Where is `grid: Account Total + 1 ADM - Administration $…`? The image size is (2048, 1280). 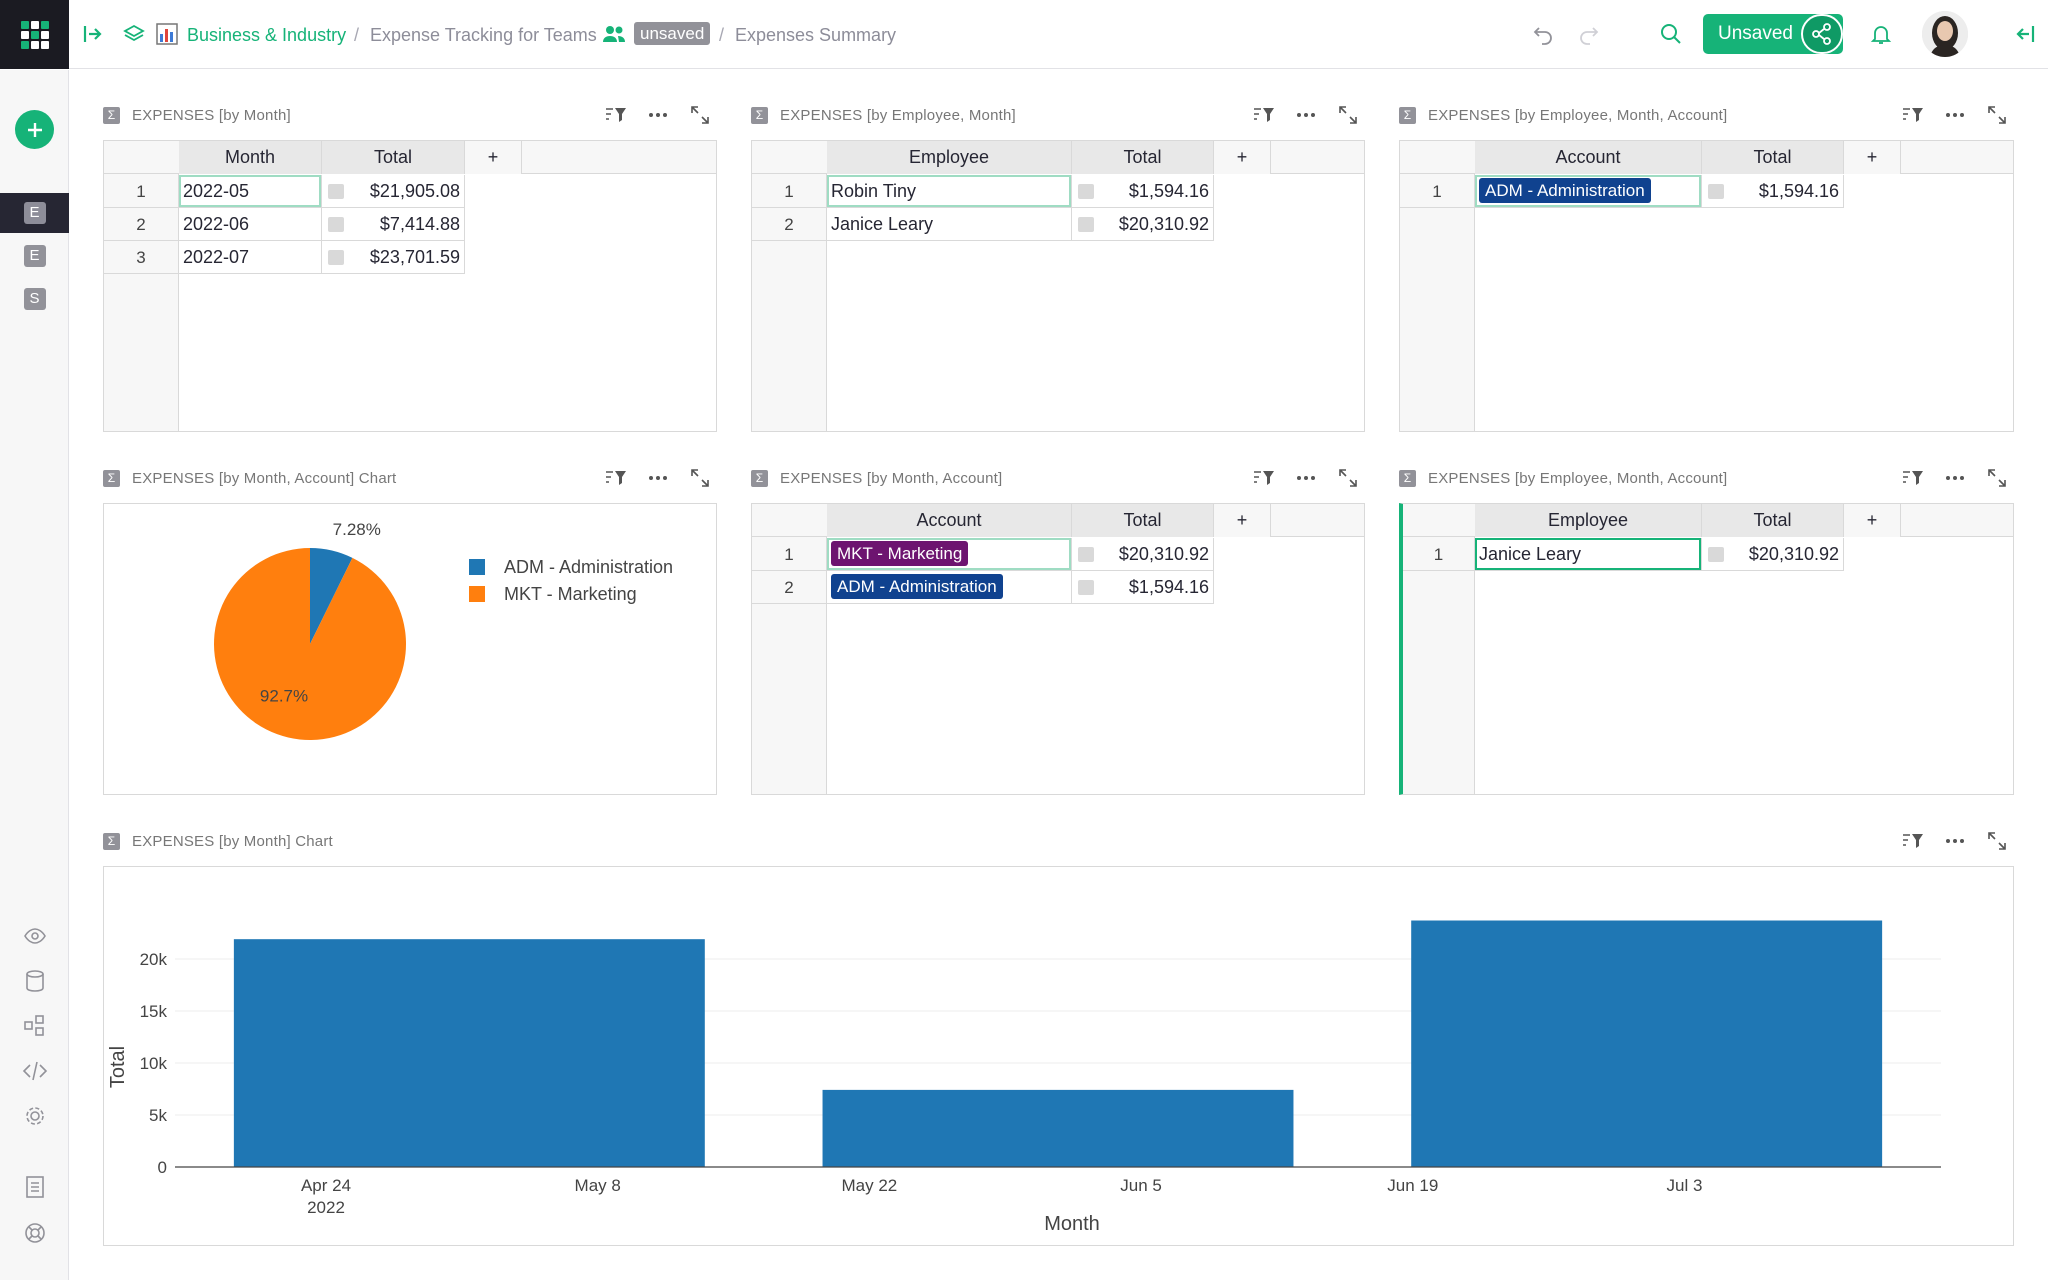
grid: Account Total + 1 ADM - Administration $… is located at coordinates (1706, 286).